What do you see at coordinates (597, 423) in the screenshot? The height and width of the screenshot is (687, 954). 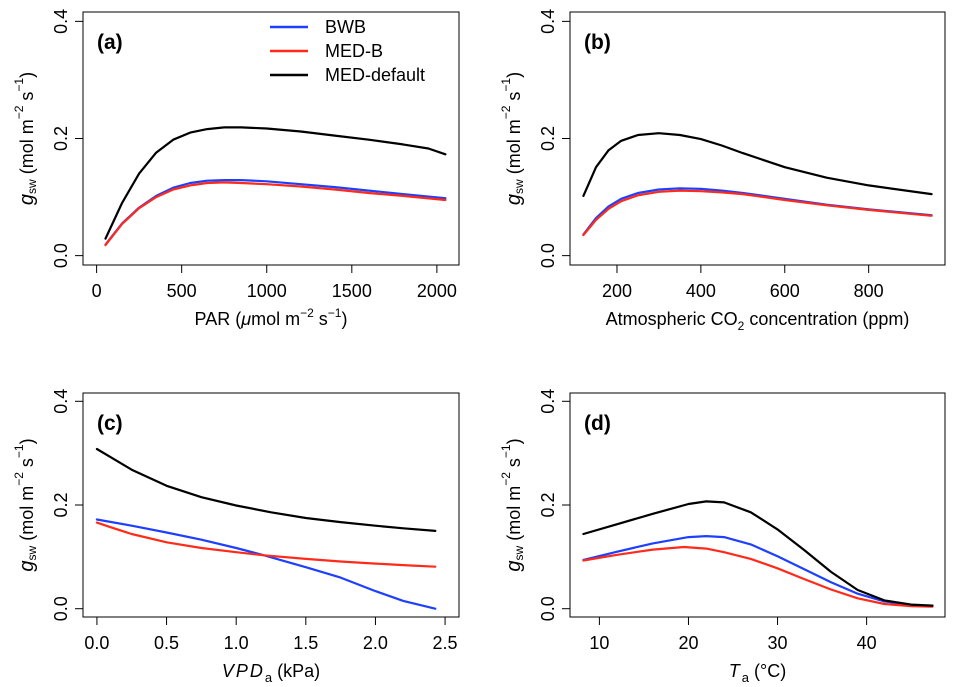 I see `panel-label: (d)` at bounding box center [597, 423].